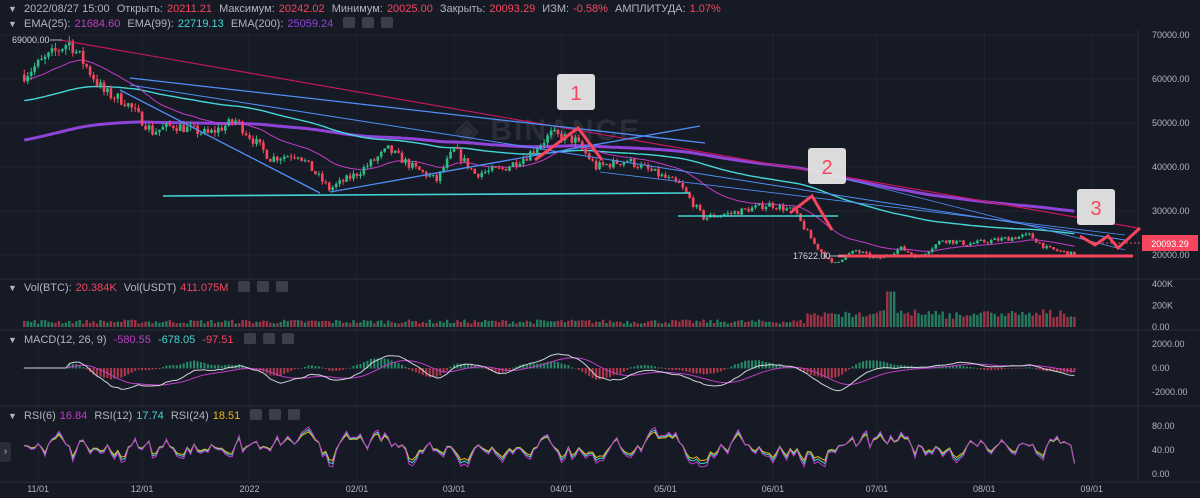 This screenshot has width=1200, height=498. What do you see at coordinates (275, 414) in the screenshot?
I see `rsi-settings-icon` at bounding box center [275, 414].